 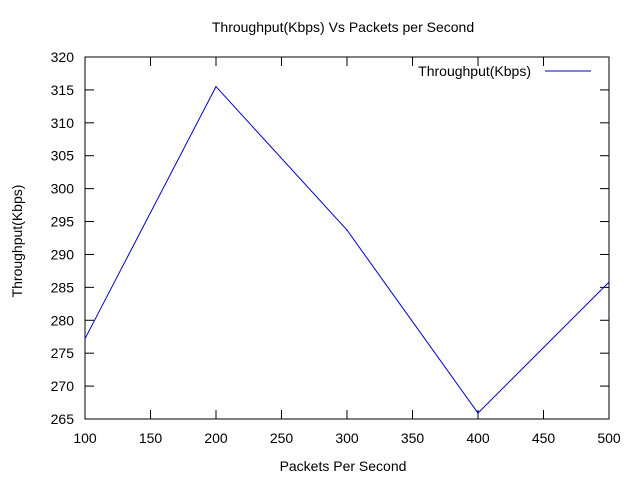 I want to click on y-axis-label: Throughput(Kbps), so click(x=17, y=241).